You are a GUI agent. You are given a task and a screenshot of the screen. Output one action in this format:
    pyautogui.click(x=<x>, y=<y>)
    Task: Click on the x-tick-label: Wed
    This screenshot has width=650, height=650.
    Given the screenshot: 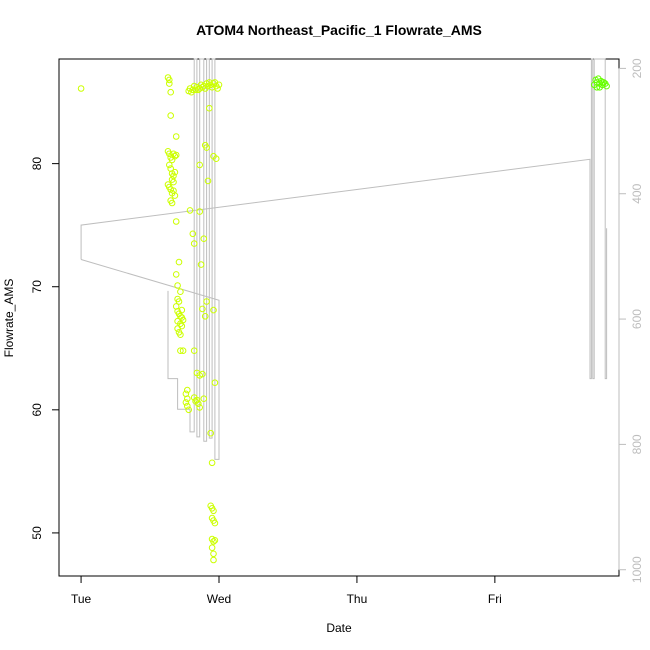 What is the action you would take?
    pyautogui.click(x=219, y=599)
    